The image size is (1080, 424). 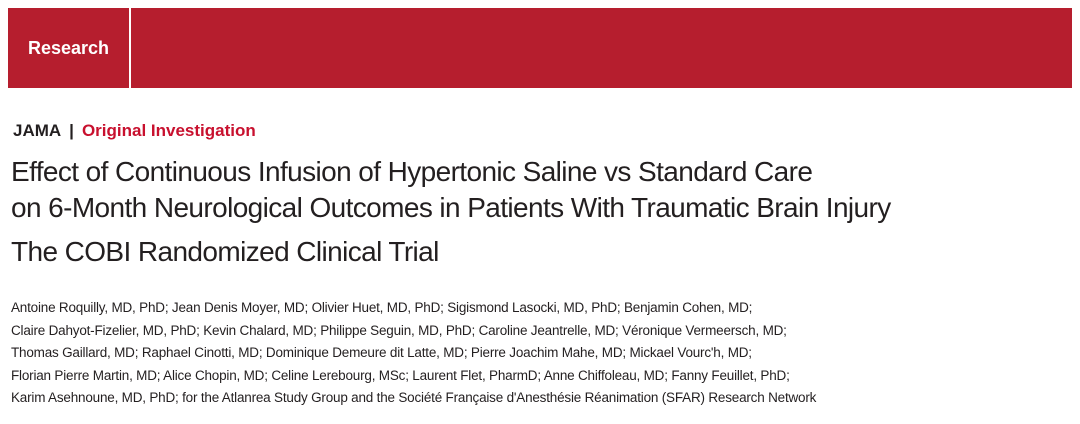 I want to click on journal-line: JAMA | Original Investigation, so click(x=134, y=131).